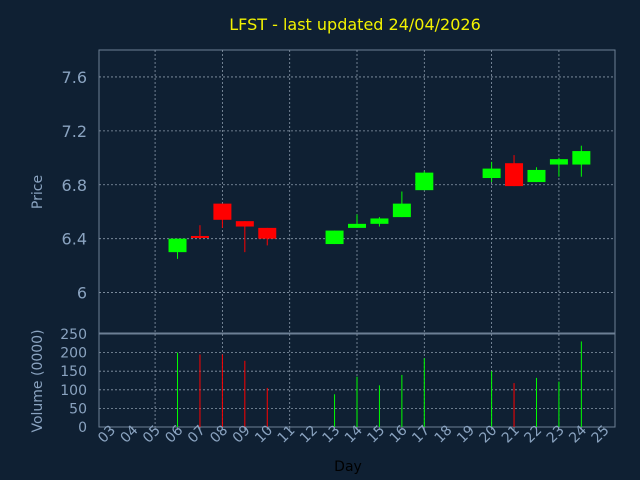  Describe the element at coordinates (38, 192) in the screenshot. I see `price-y-label: Price` at that location.